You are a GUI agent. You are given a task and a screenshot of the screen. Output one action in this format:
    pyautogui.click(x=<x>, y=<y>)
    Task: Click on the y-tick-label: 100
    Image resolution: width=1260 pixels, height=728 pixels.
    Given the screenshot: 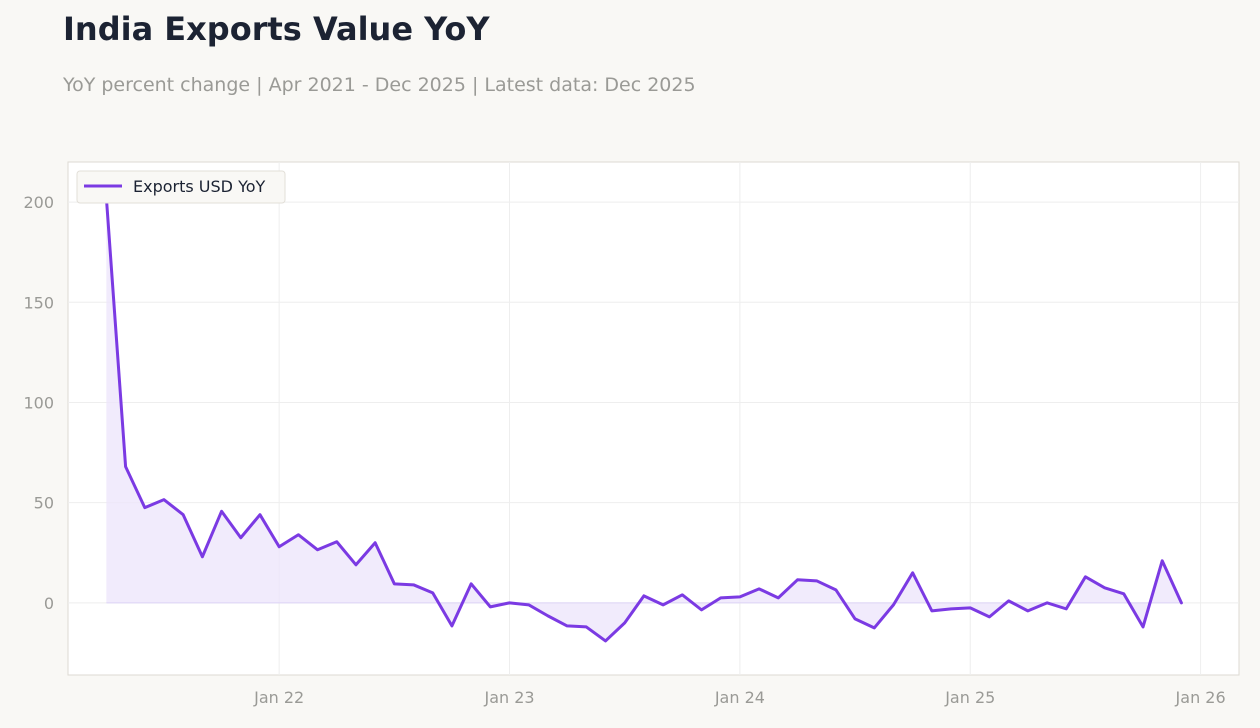 What is the action you would take?
    pyautogui.click(x=38, y=402)
    